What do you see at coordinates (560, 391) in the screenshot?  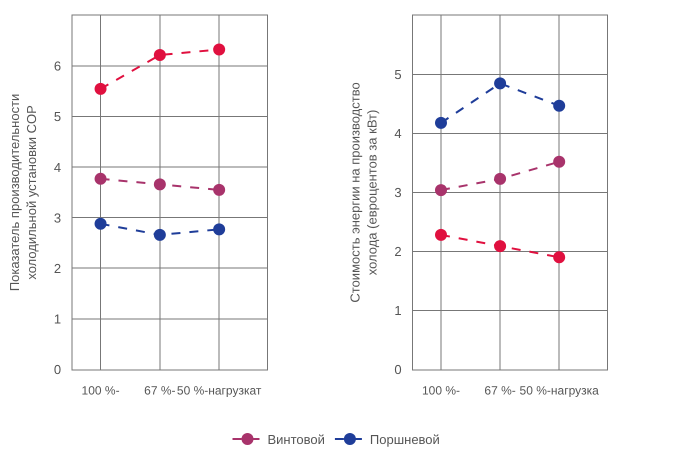 I see `x-tick-label: 50 %-нагрузка` at bounding box center [560, 391].